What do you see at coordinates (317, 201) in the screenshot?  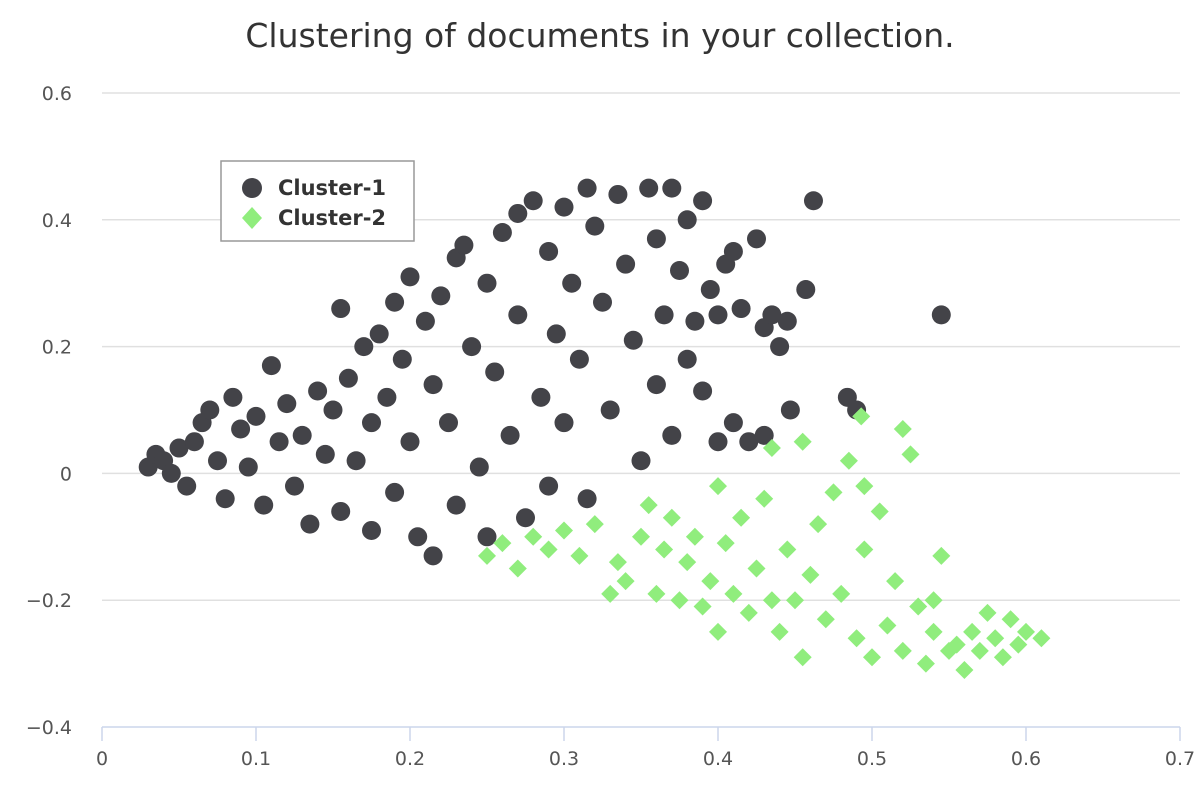 I see `legend: Cluster-1 Cluster-2` at bounding box center [317, 201].